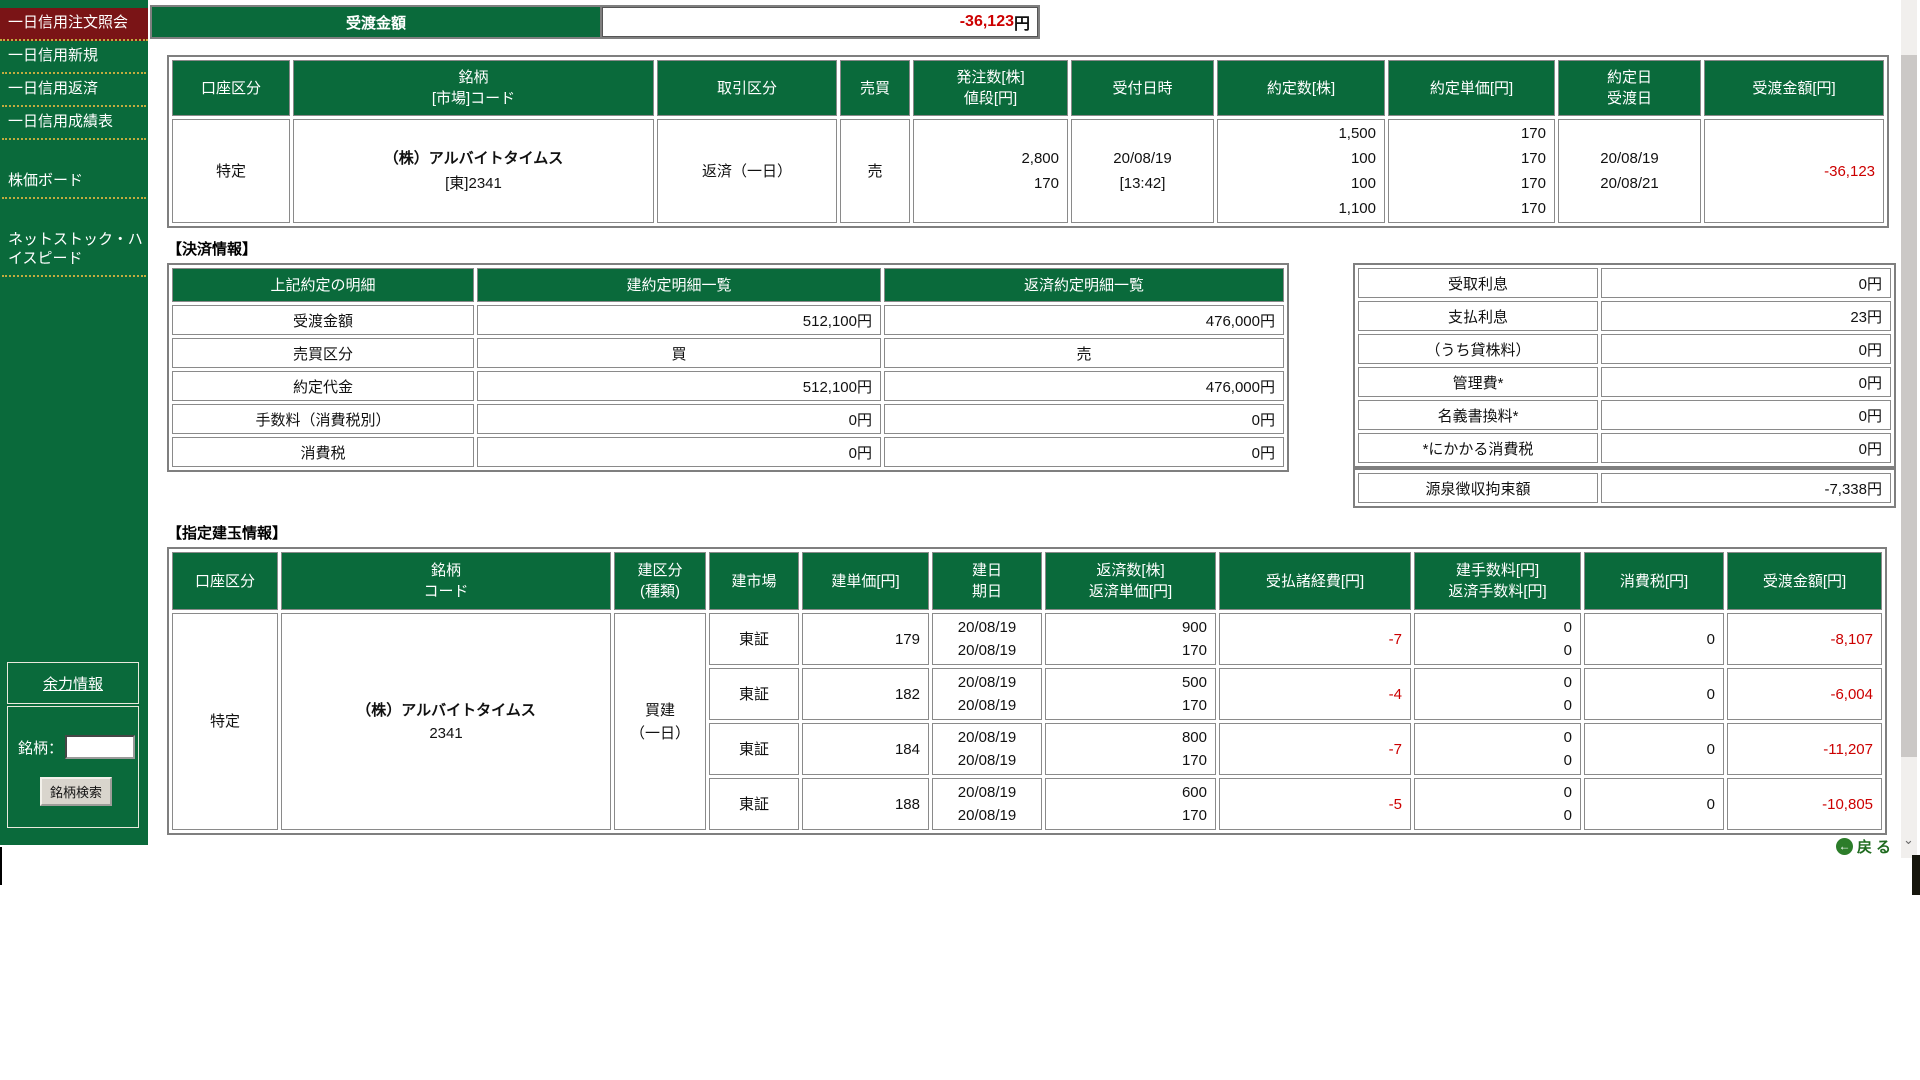 This screenshot has height=1080, width=1920. I want to click on exec-qty-line: 100, so click(1363, 158).